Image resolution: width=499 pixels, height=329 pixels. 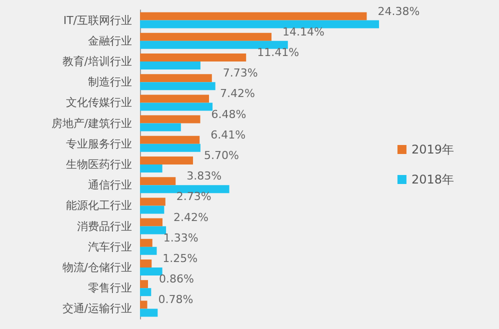 What do you see at coordinates (432, 179) in the screenshot?
I see `legend-label: 2018年` at bounding box center [432, 179].